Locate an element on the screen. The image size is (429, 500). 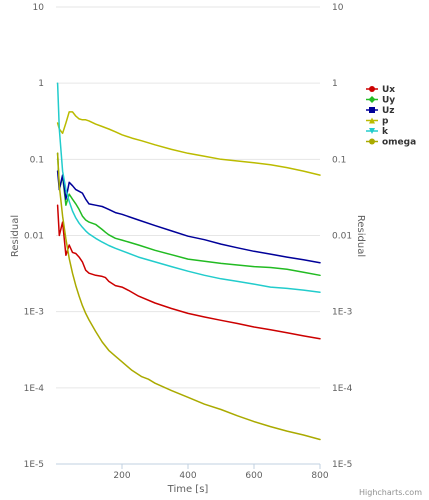
x-axis-title: Time [s] is located at coordinates (188, 489).